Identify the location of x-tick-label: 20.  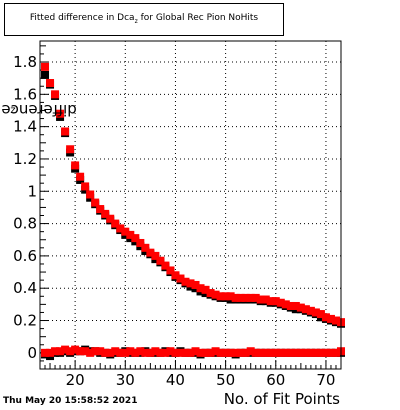
(75, 380).